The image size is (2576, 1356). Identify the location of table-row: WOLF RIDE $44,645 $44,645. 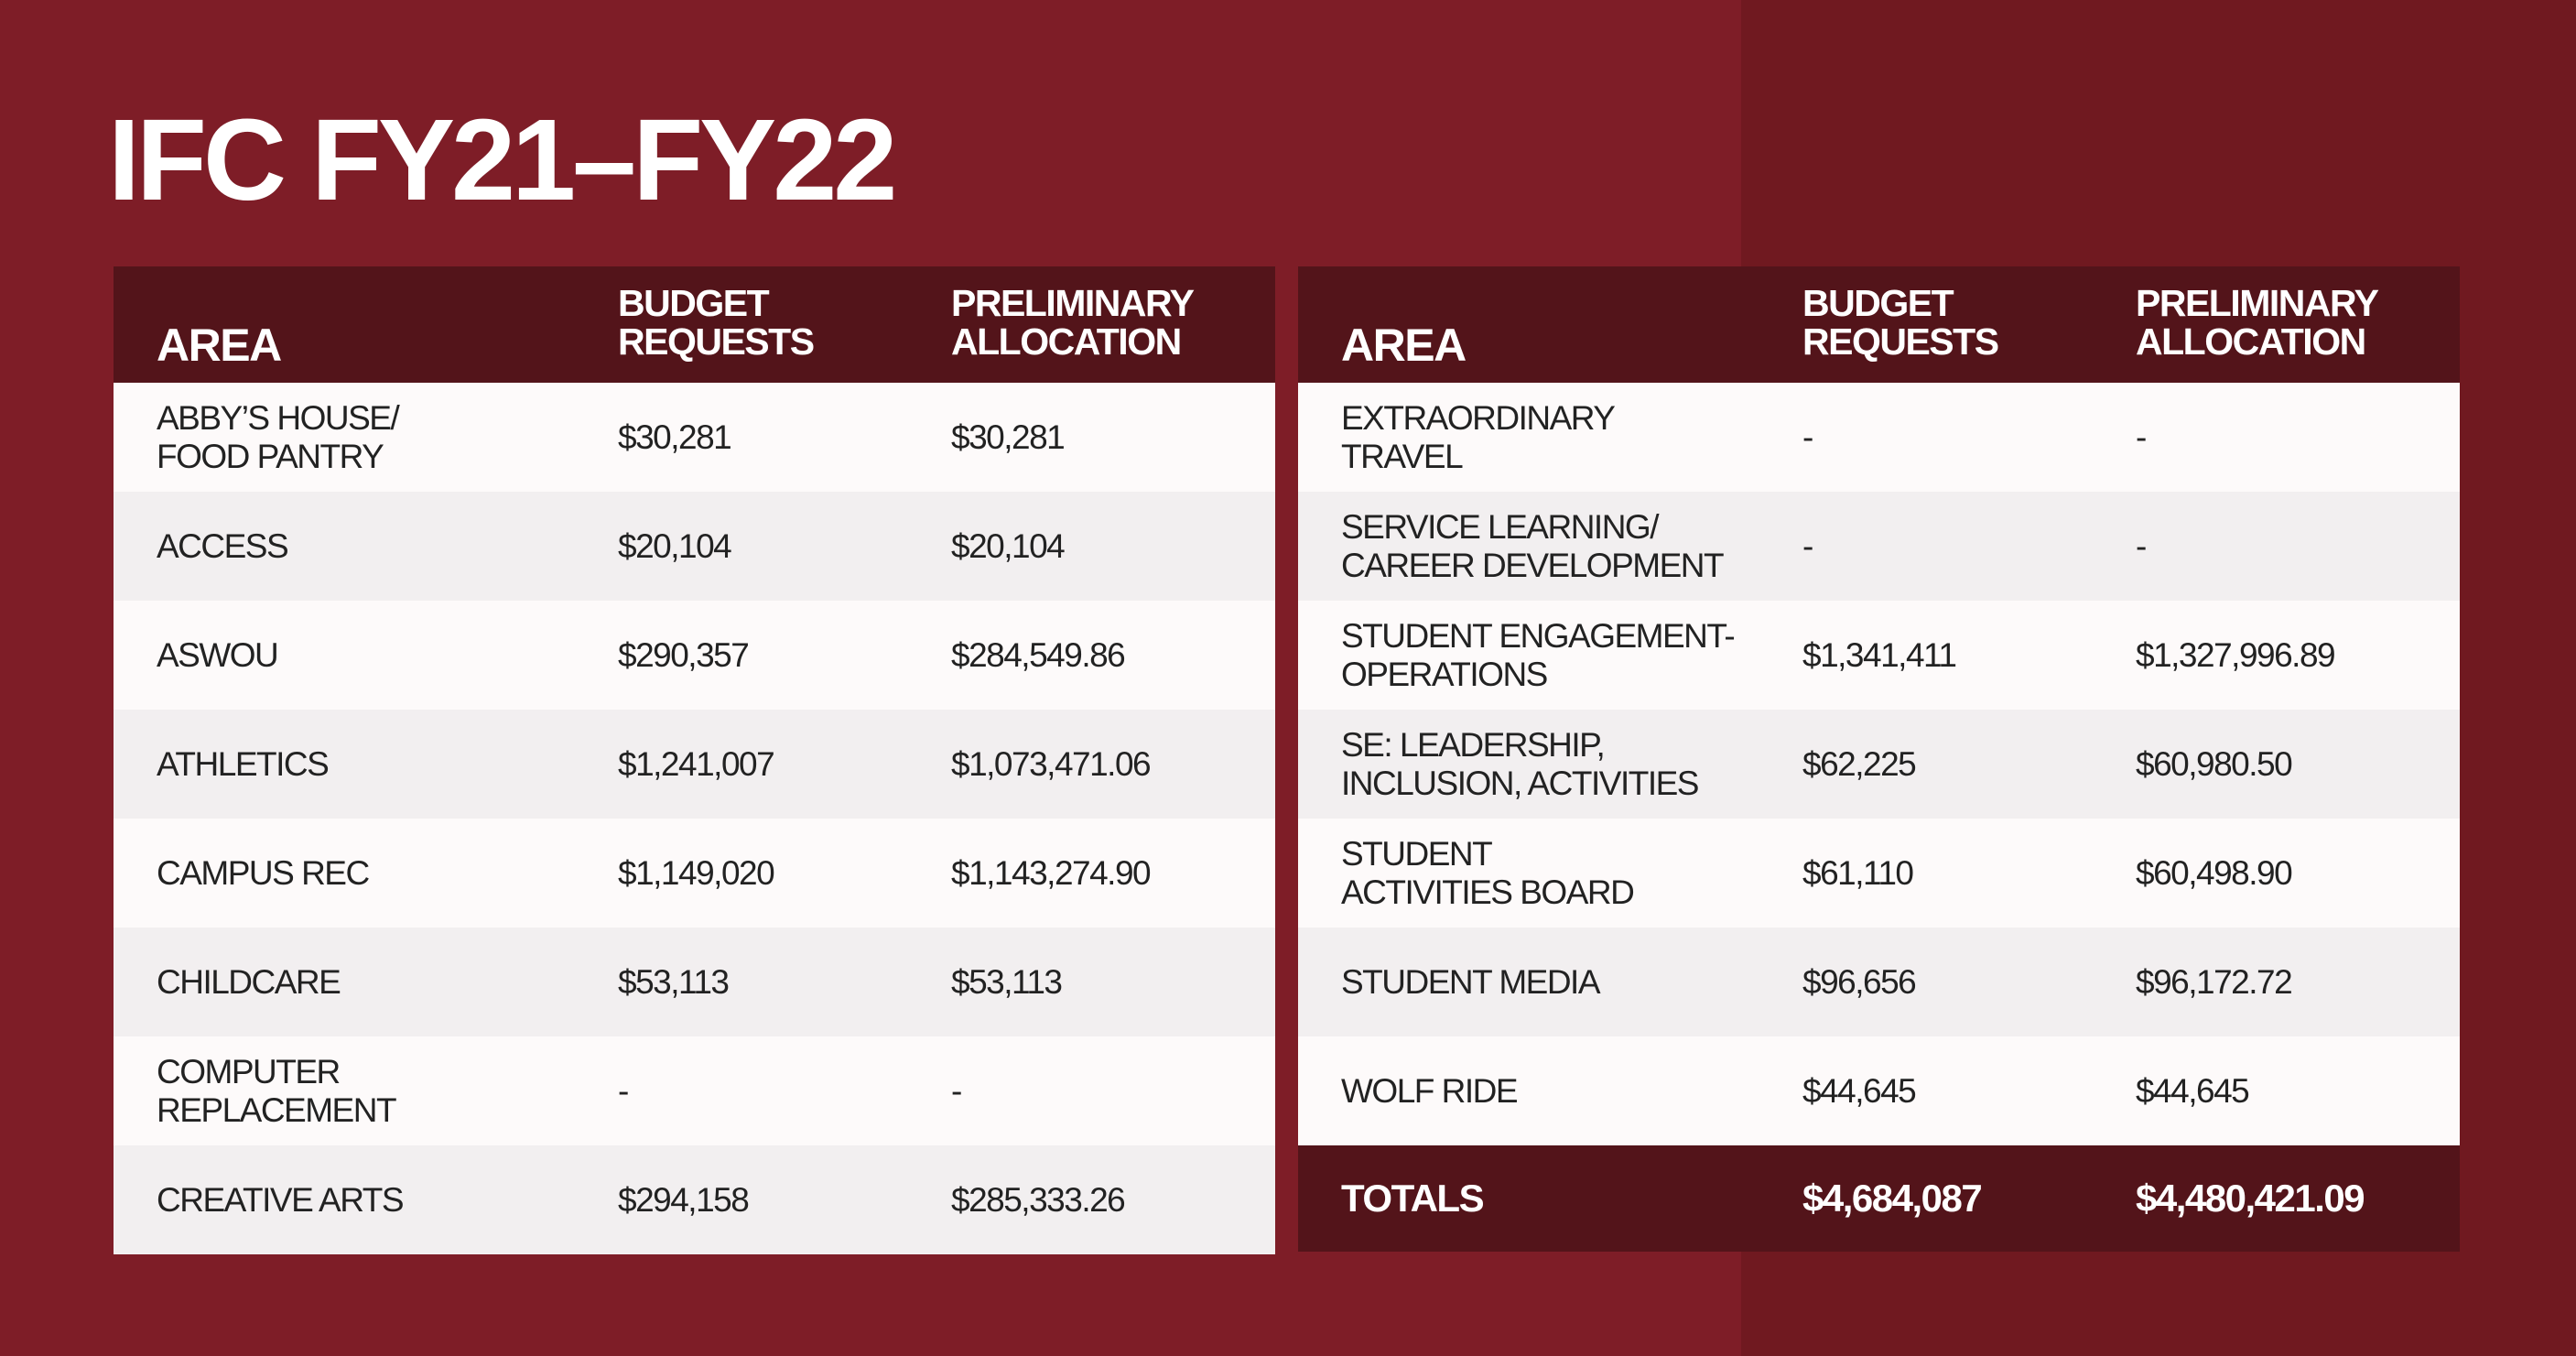
(1879, 1090).